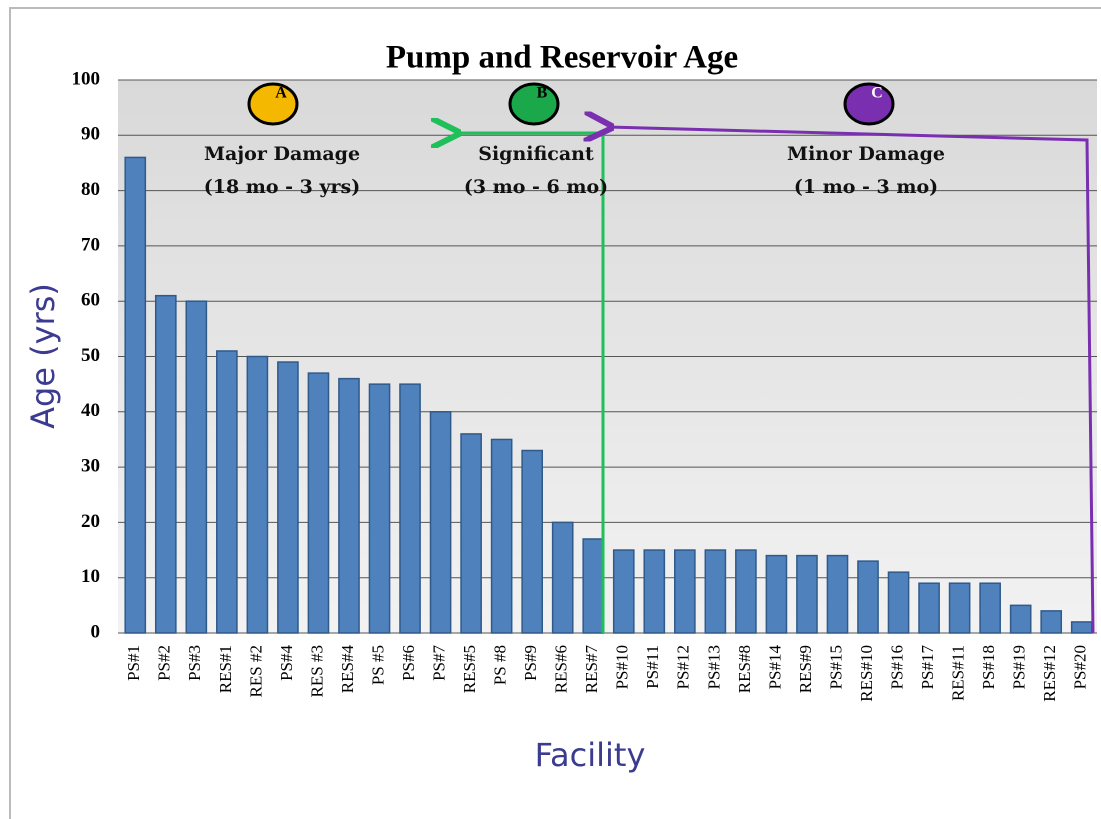 The height and width of the screenshot is (819, 1101). I want to click on x-tick-label: PS#18, so click(988, 667).